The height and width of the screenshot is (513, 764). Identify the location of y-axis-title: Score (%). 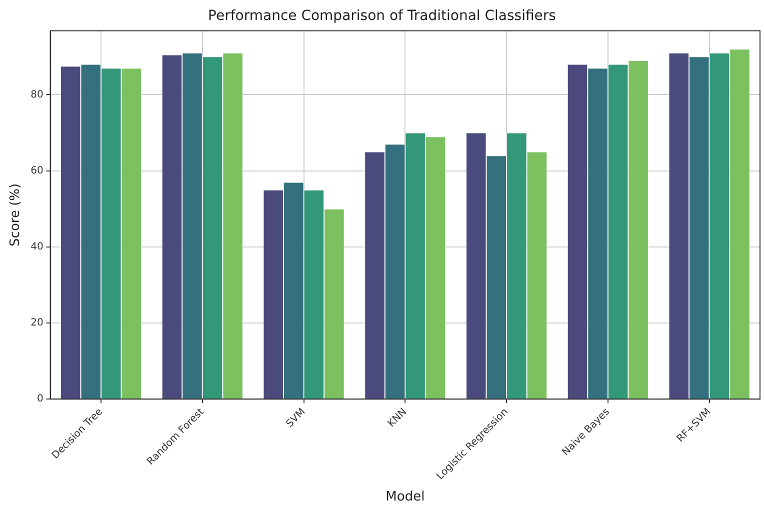
(16, 214).